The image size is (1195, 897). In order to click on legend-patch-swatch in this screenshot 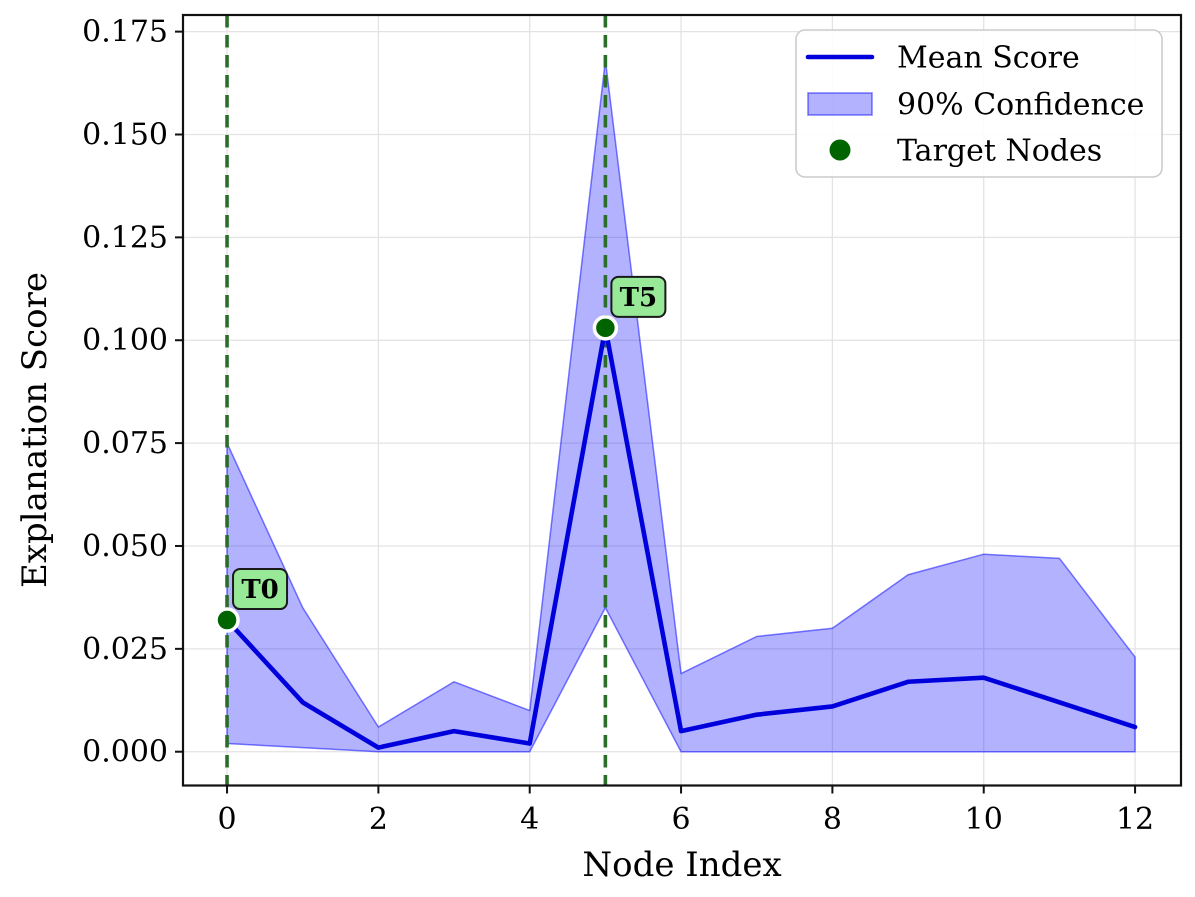, I will do `click(840, 104)`.